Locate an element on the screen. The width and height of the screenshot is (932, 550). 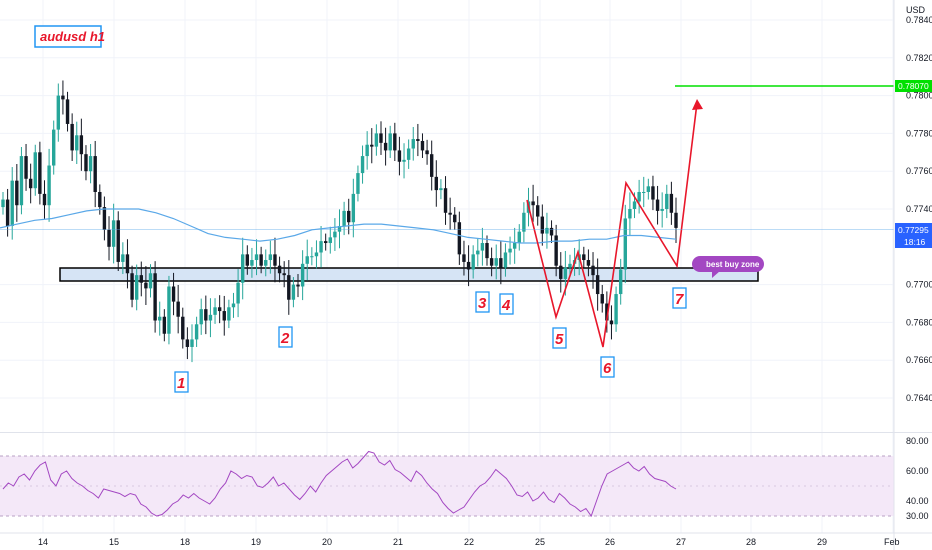
best-buy-zone-tag: best buy zone is located at coordinates (728, 267).